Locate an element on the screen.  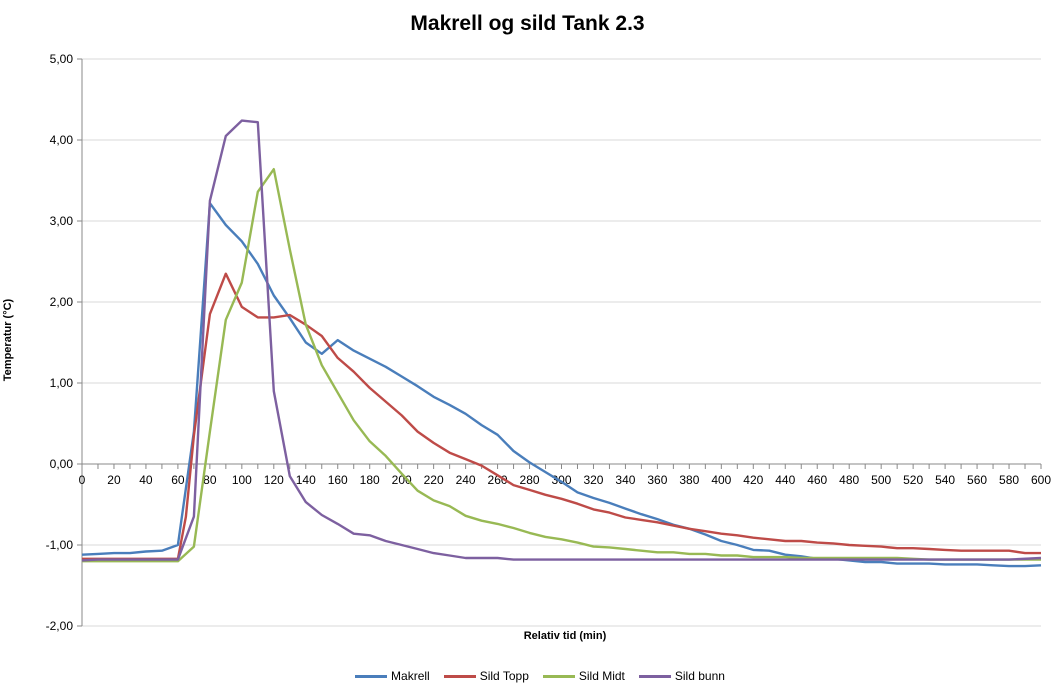
y-tick-label: -2,00 is located at coordinates (60, 626).